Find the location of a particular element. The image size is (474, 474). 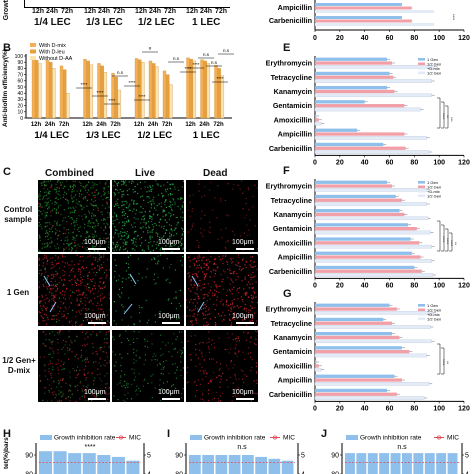

y-tick-label: 90 is located at coordinates (29, 456).